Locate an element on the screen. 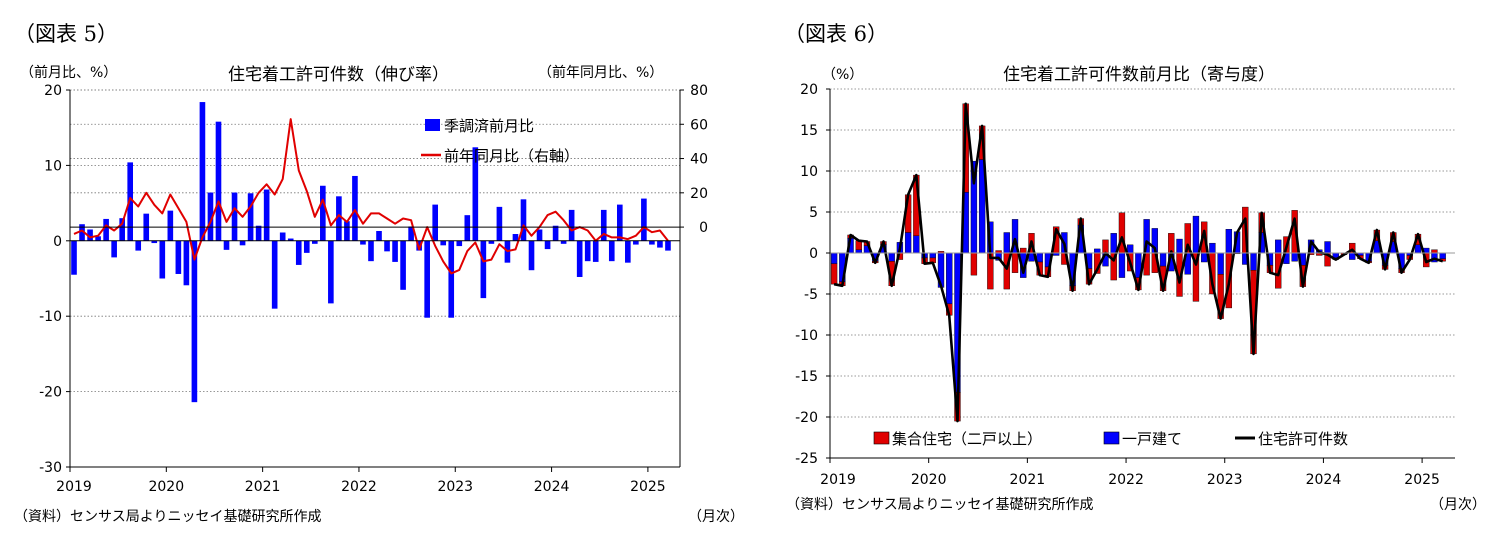  right-tick-label: 0 is located at coordinates (703, 228).